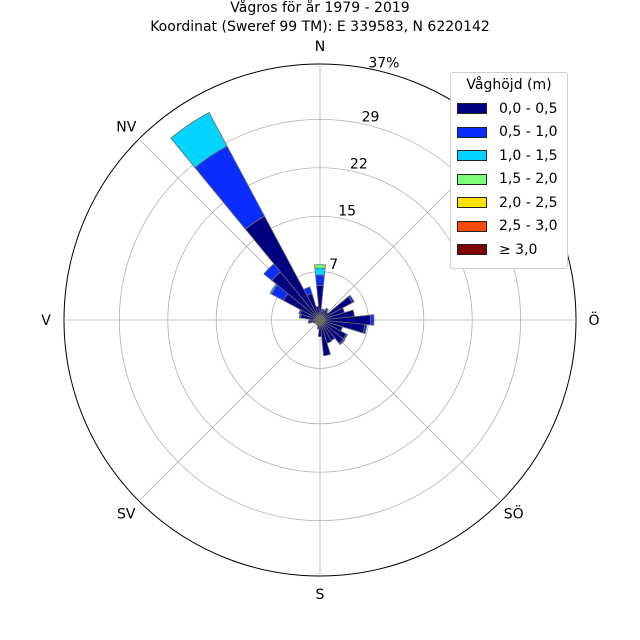 This screenshot has height=640, width=640. Describe the element at coordinates (514, 514) in the screenshot. I see `direction-label: SÖ` at that location.